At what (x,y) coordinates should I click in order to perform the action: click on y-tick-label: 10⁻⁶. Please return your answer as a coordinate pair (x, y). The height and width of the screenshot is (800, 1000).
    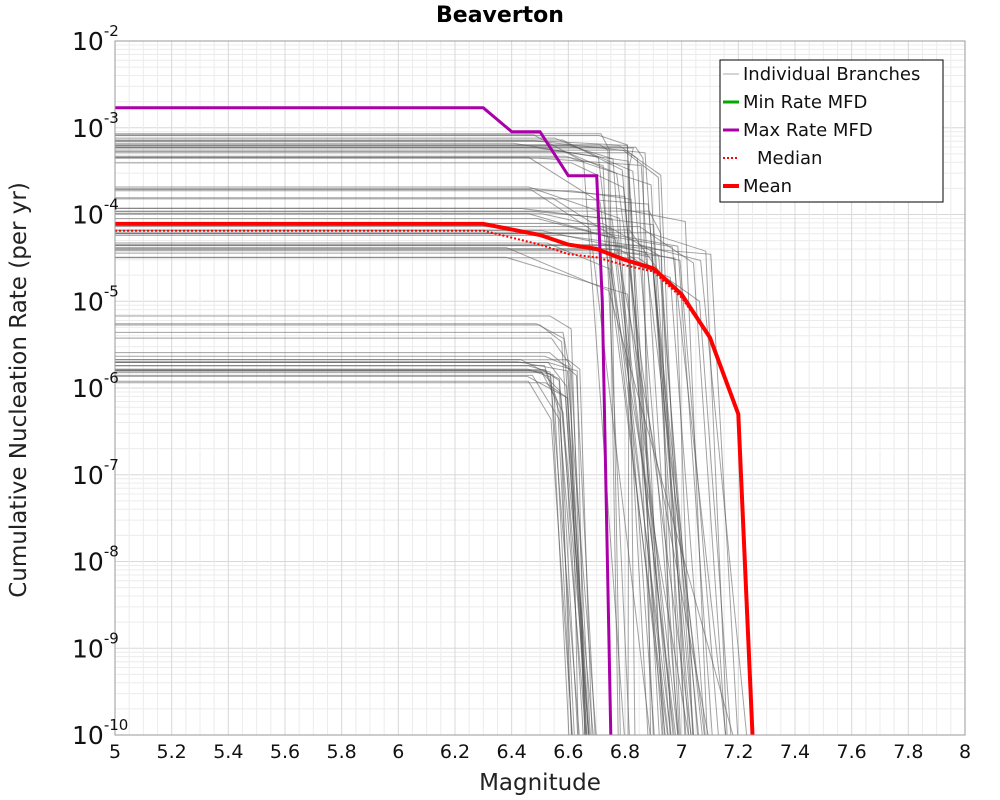
    Looking at the image, I should click on (95, 386).